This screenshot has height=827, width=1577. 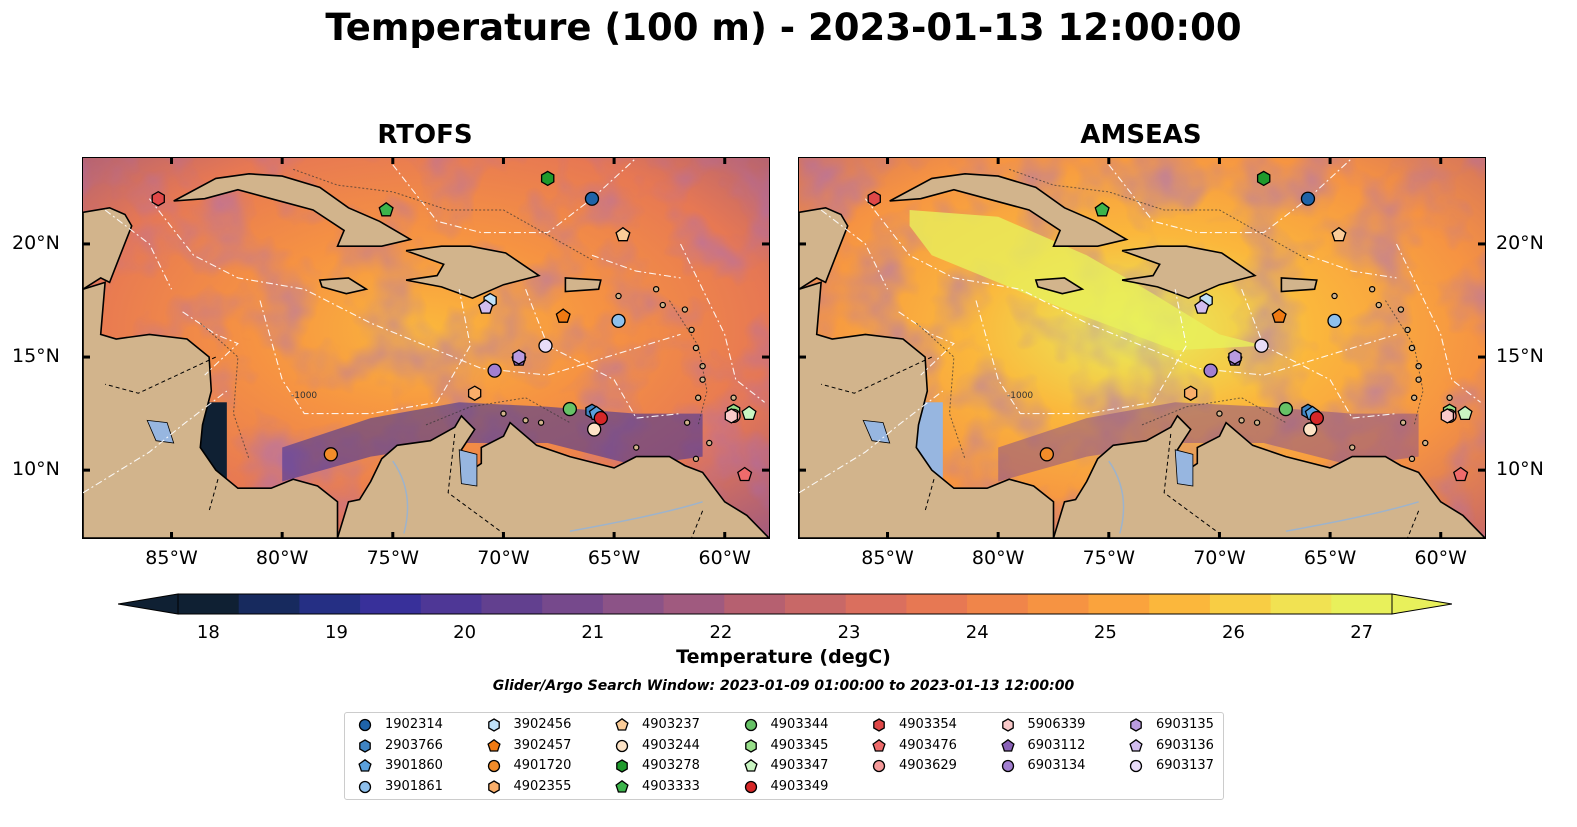 What do you see at coordinates (1141, 135) in the screenshot?
I see `panel-title-amseas: AMSEAS` at bounding box center [1141, 135].